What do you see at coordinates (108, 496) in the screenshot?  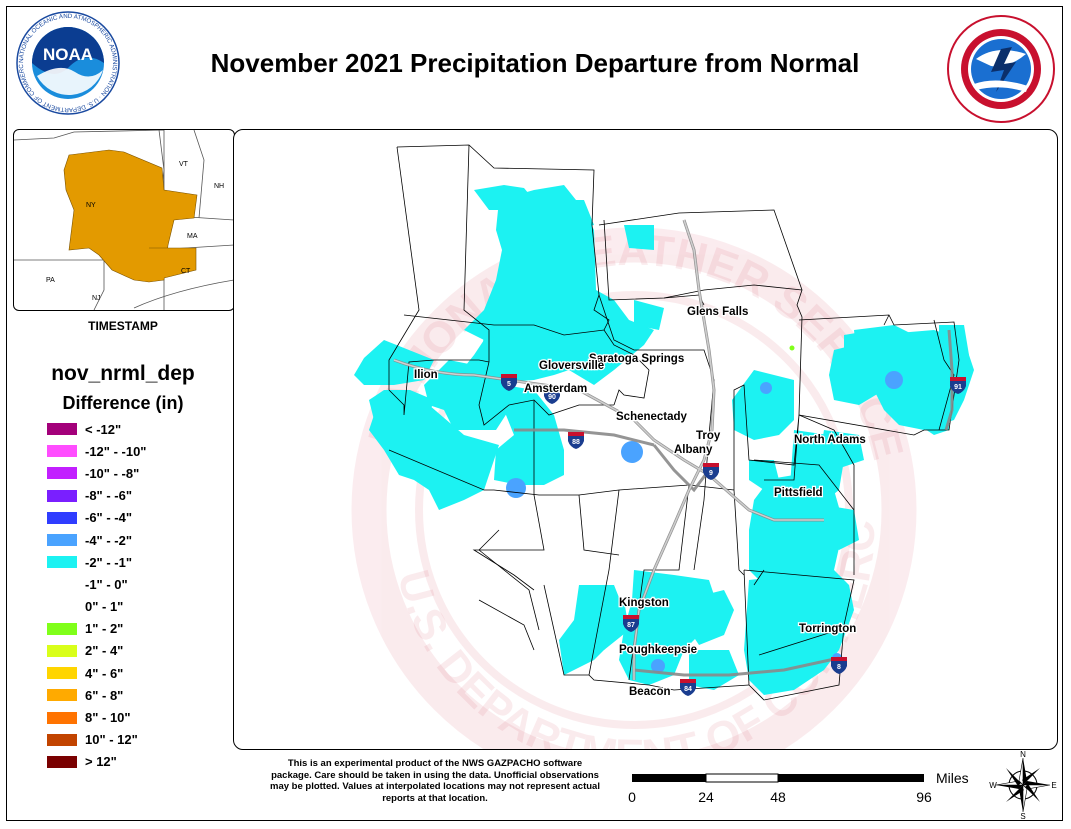 I see `legend-label: -8" - -6"` at bounding box center [108, 496].